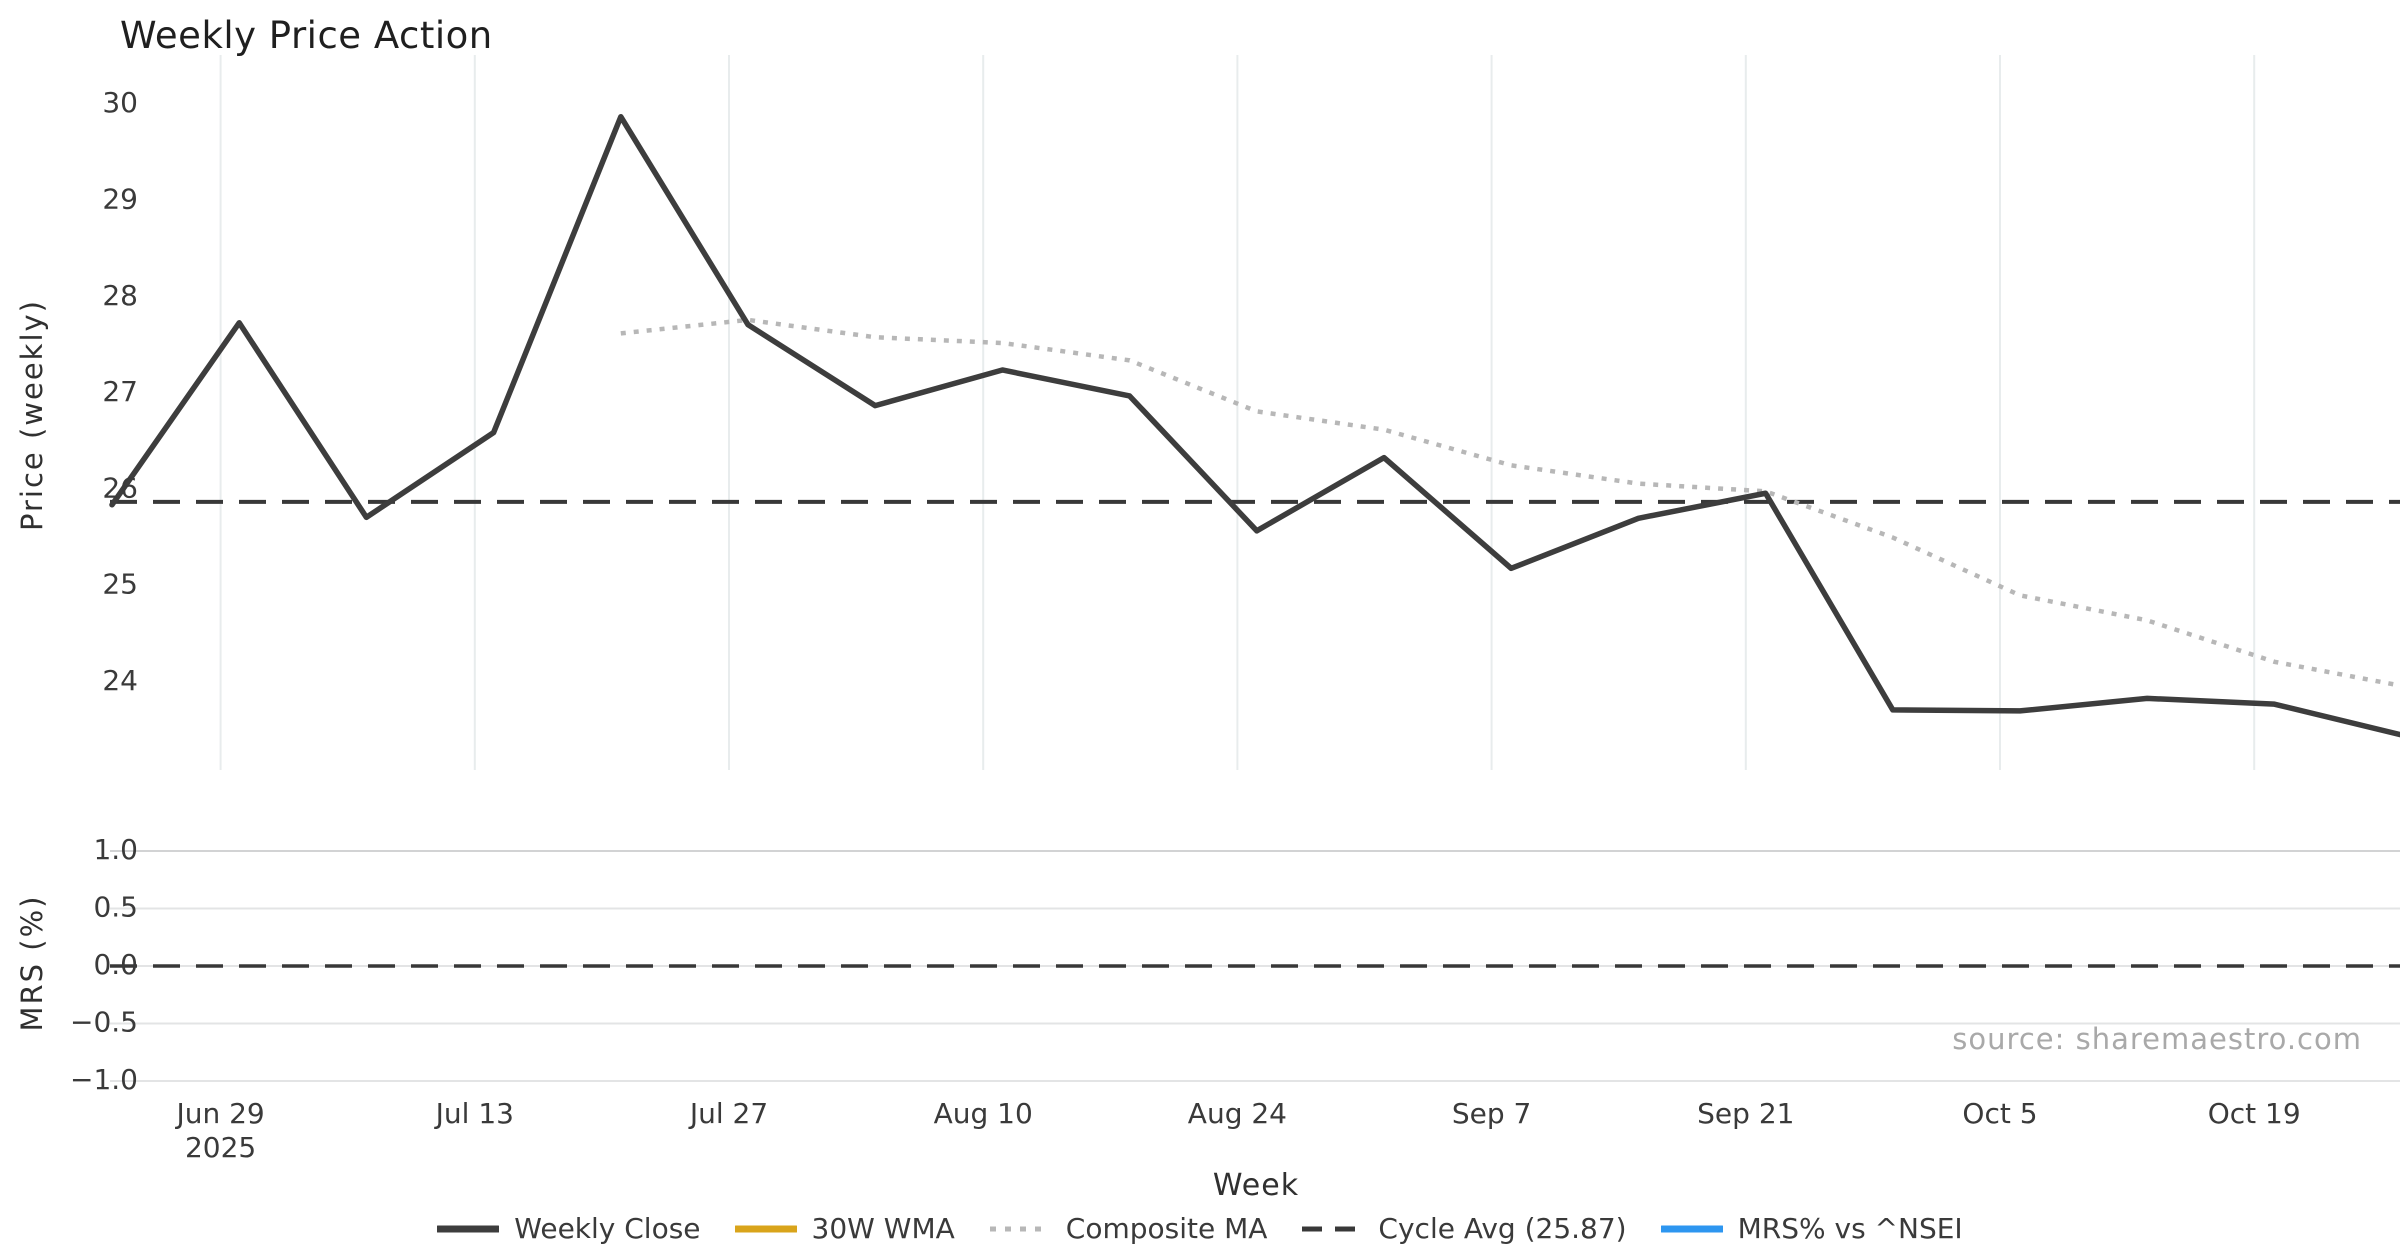 This screenshot has height=1260, width=2400. I want to click on legend-item-30w-wma: 30W WMA, so click(844, 1228).